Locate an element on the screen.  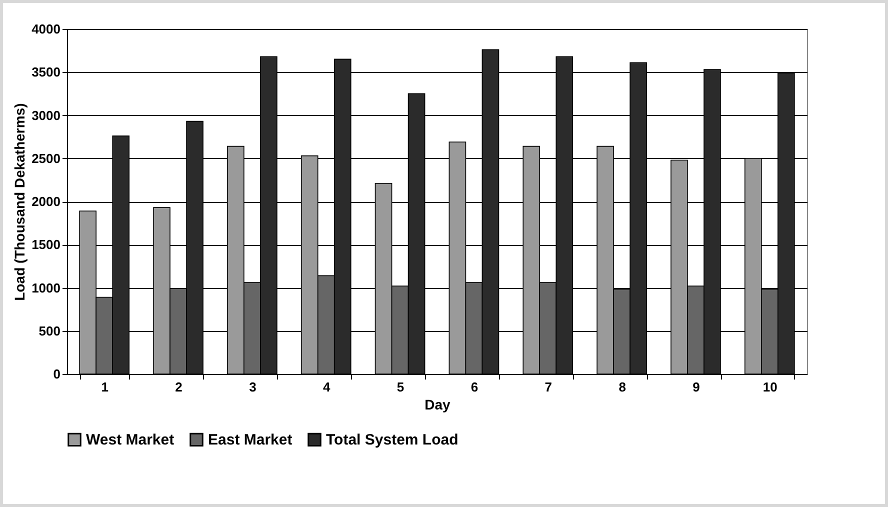
x-axis-title: Day is located at coordinates (437, 404).